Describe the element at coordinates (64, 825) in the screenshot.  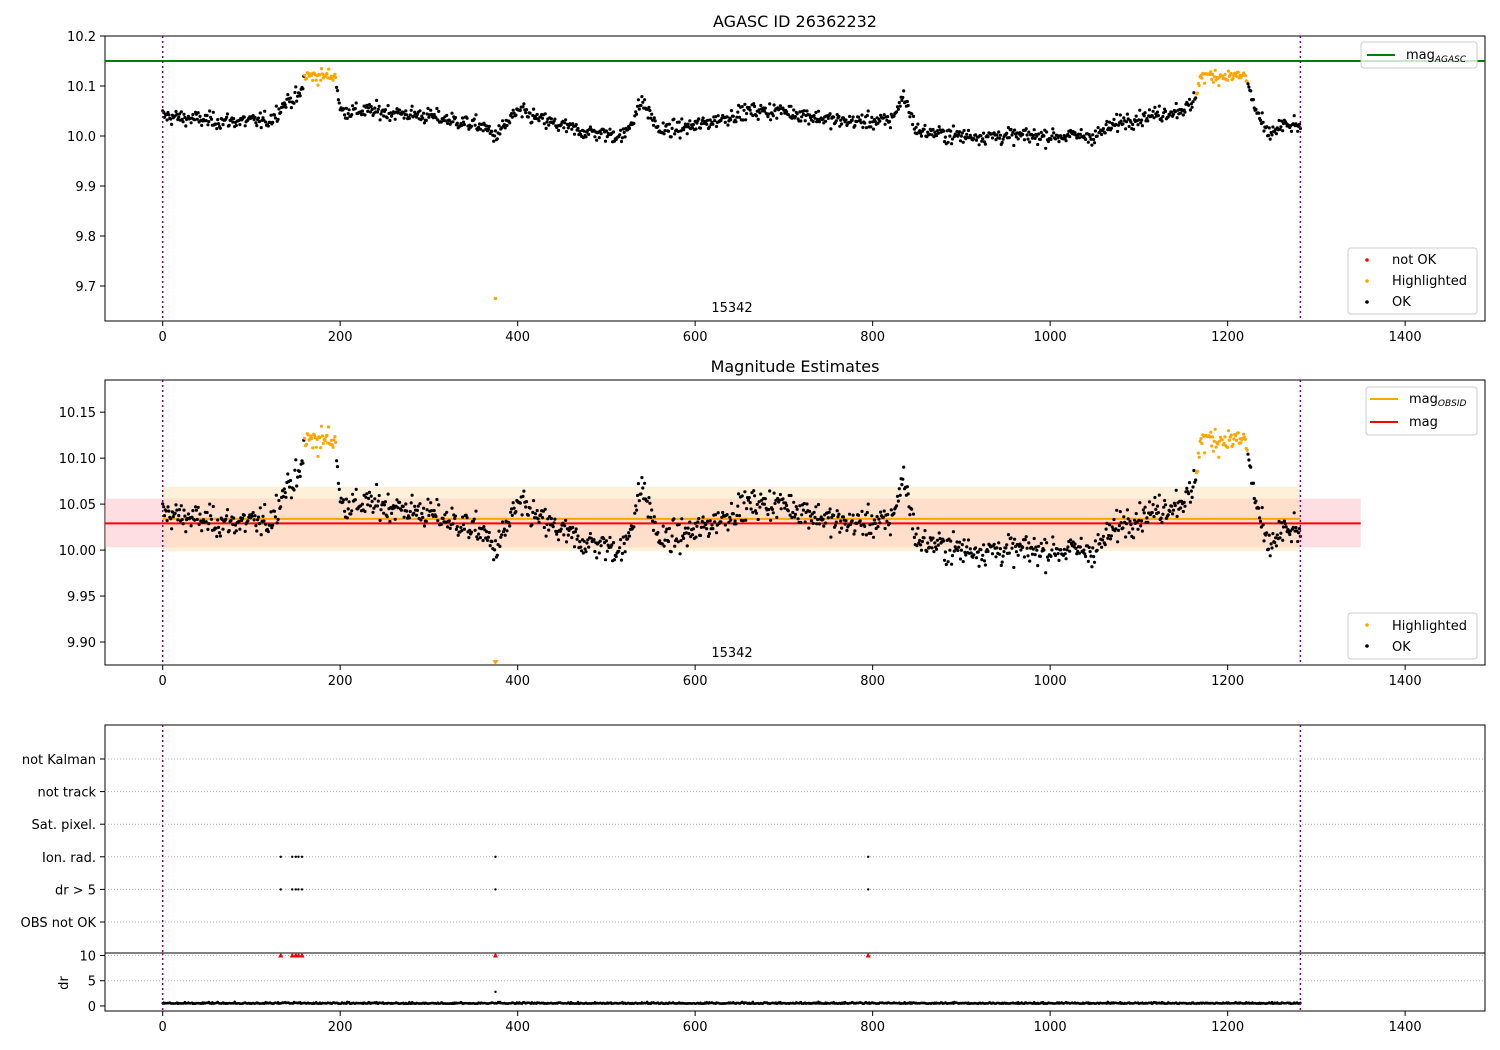
I see `flag-row-label: Sat. pixel.` at that location.